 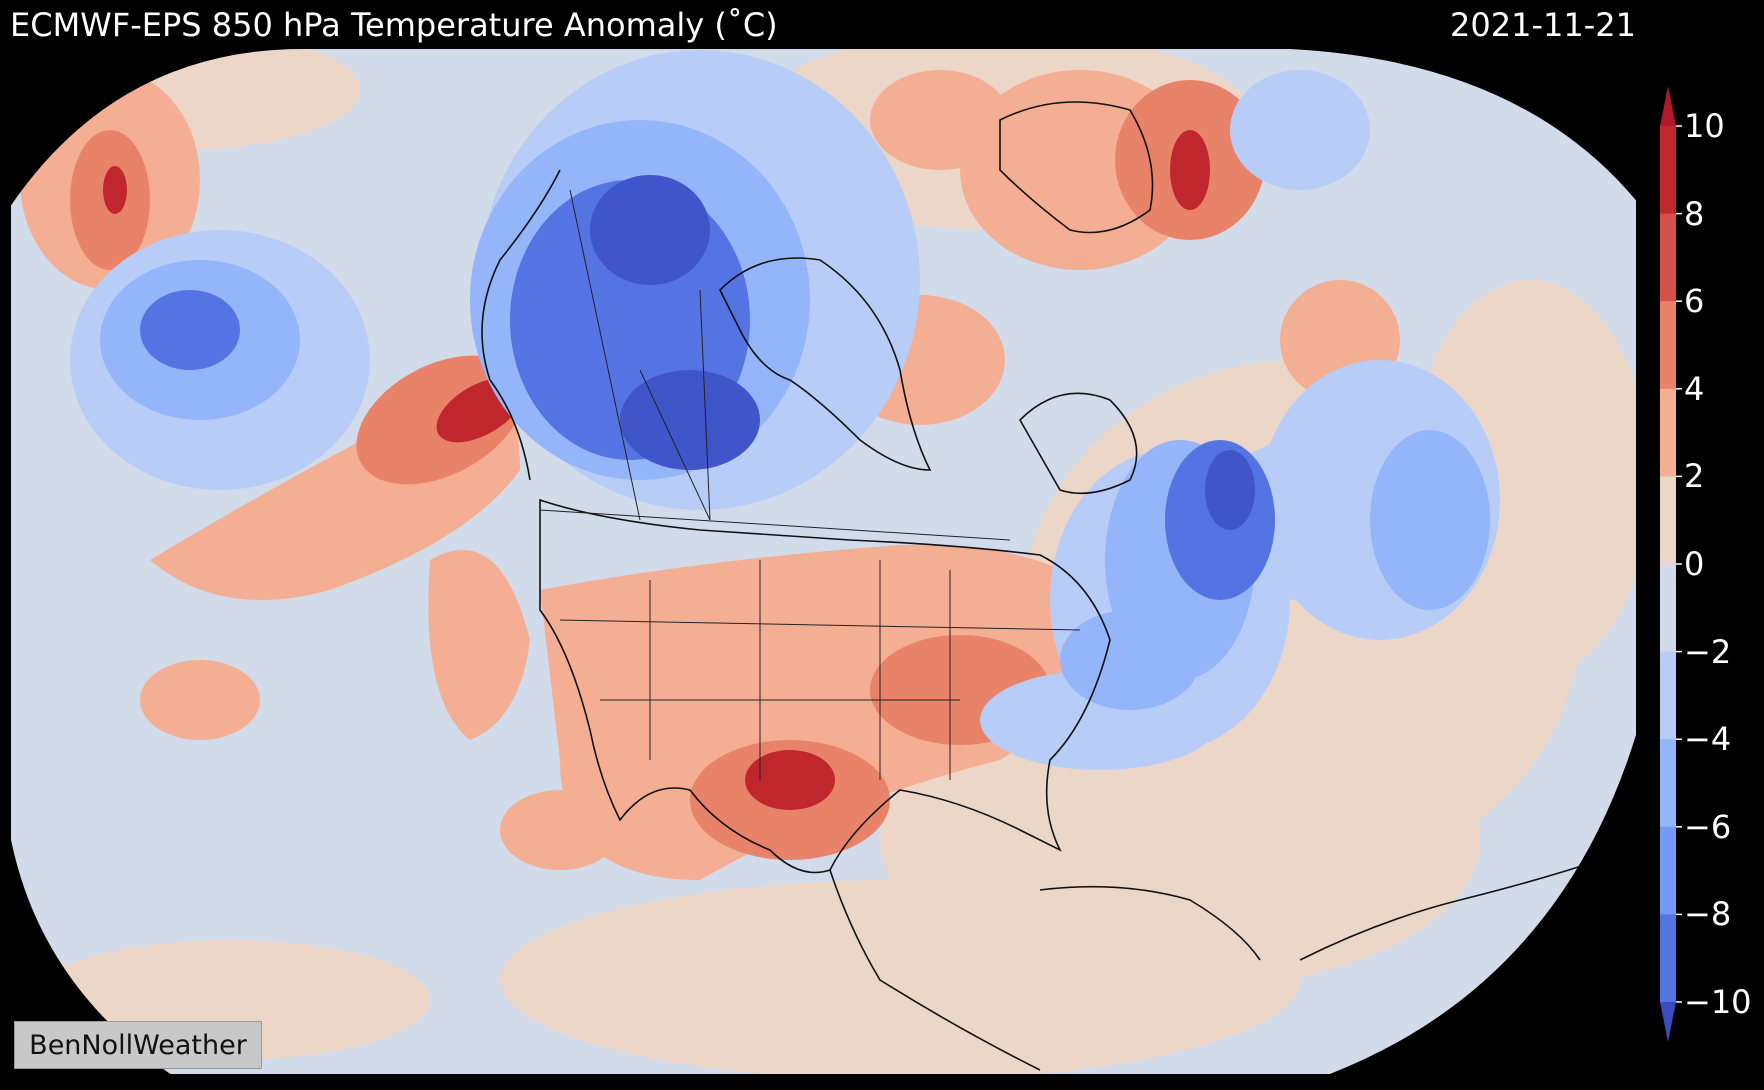 What do you see at coordinates (1668, 106) in the screenshot?
I see `colorbar-extend-max` at bounding box center [1668, 106].